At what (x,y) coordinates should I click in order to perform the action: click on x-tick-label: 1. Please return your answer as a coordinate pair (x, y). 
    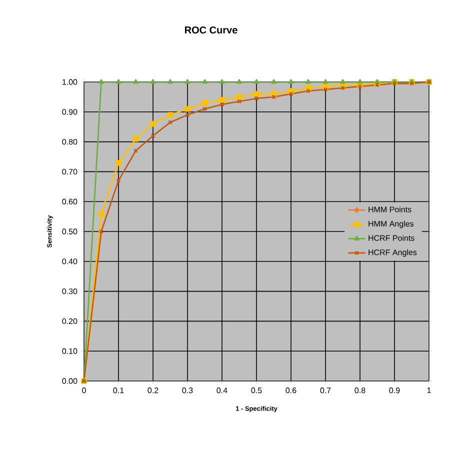
    Looking at the image, I should click on (429, 391).